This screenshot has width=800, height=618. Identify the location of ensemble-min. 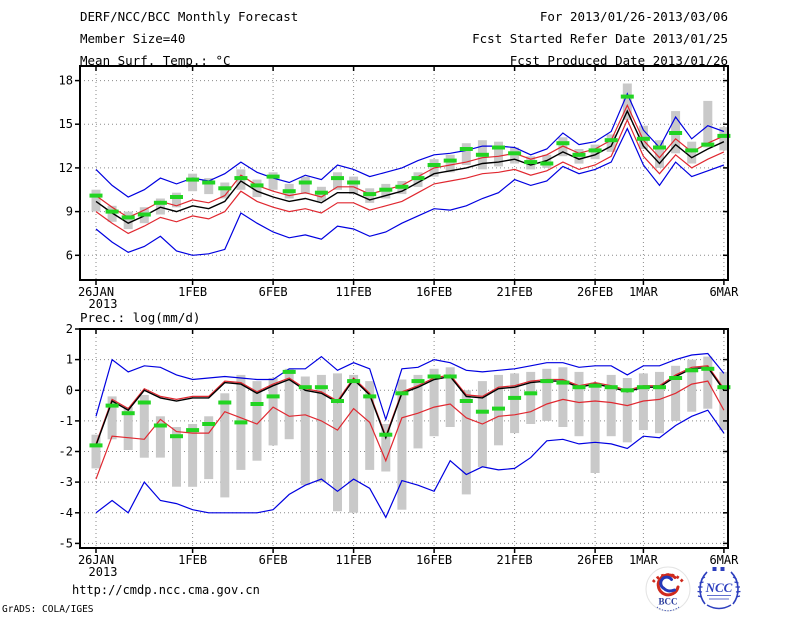
(410, 464).